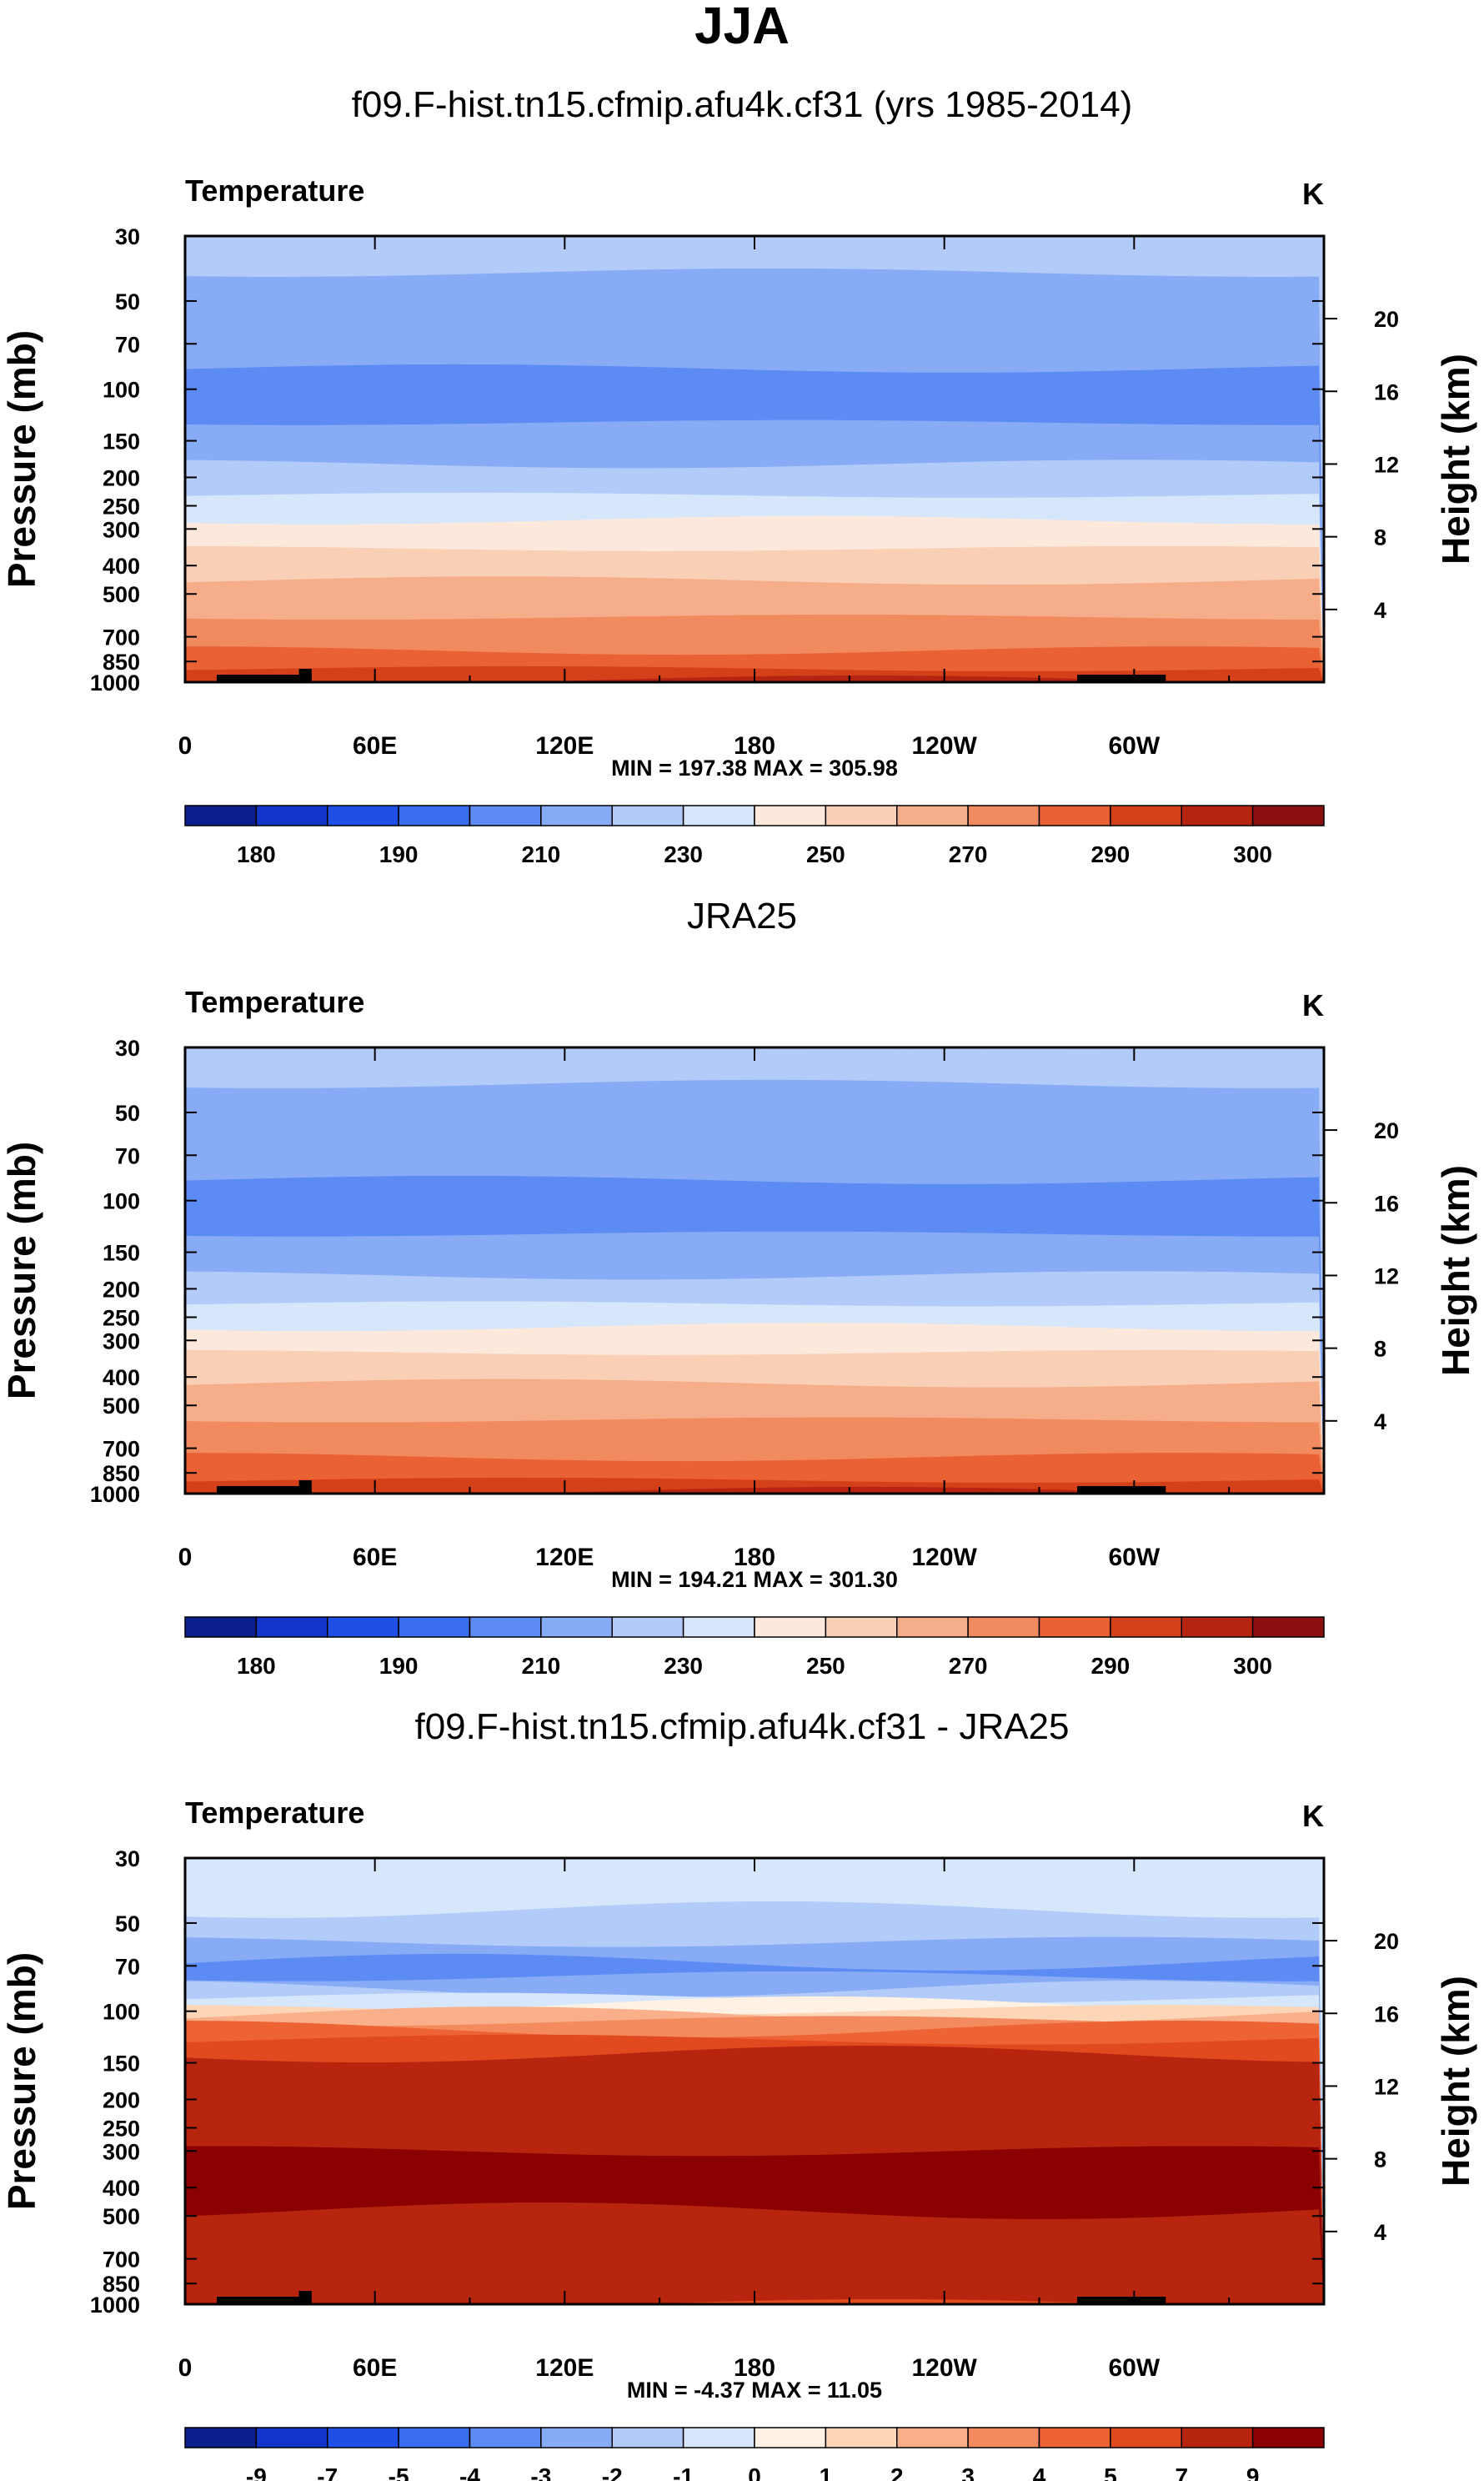  Describe the element at coordinates (754, 459) in the screenshot. I see `contour-field` at that location.